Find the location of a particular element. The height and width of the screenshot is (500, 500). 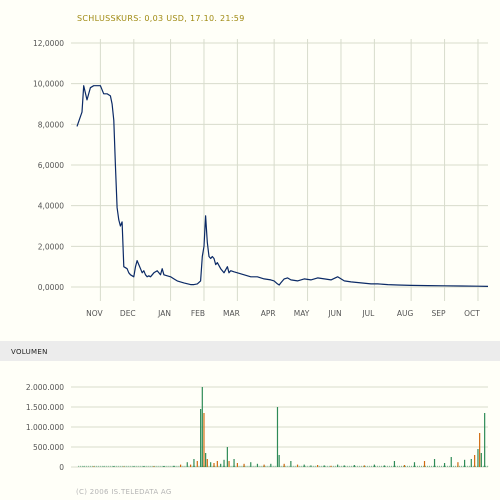

month-label: OCT is located at coordinates (472, 313).